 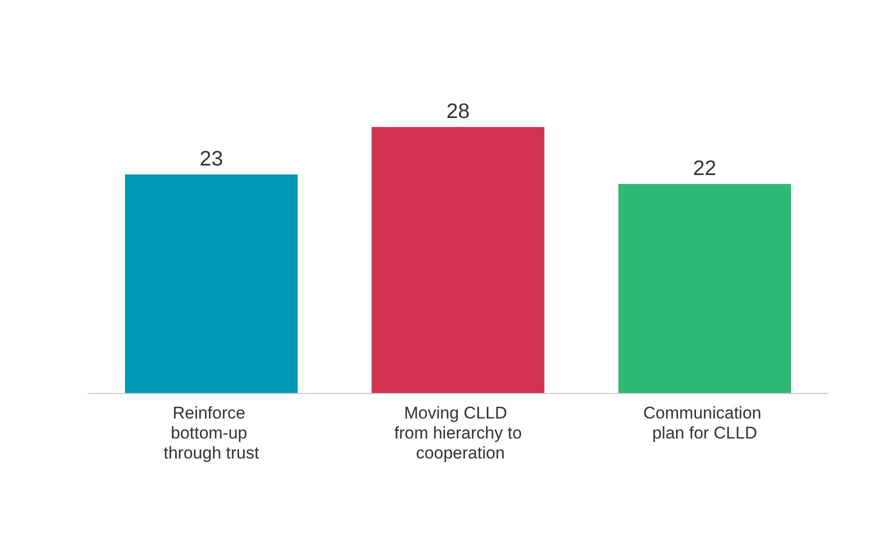 I want to click on x-tick-label: Moving CLLD from hierarchy to cooperation, so click(x=458, y=433).